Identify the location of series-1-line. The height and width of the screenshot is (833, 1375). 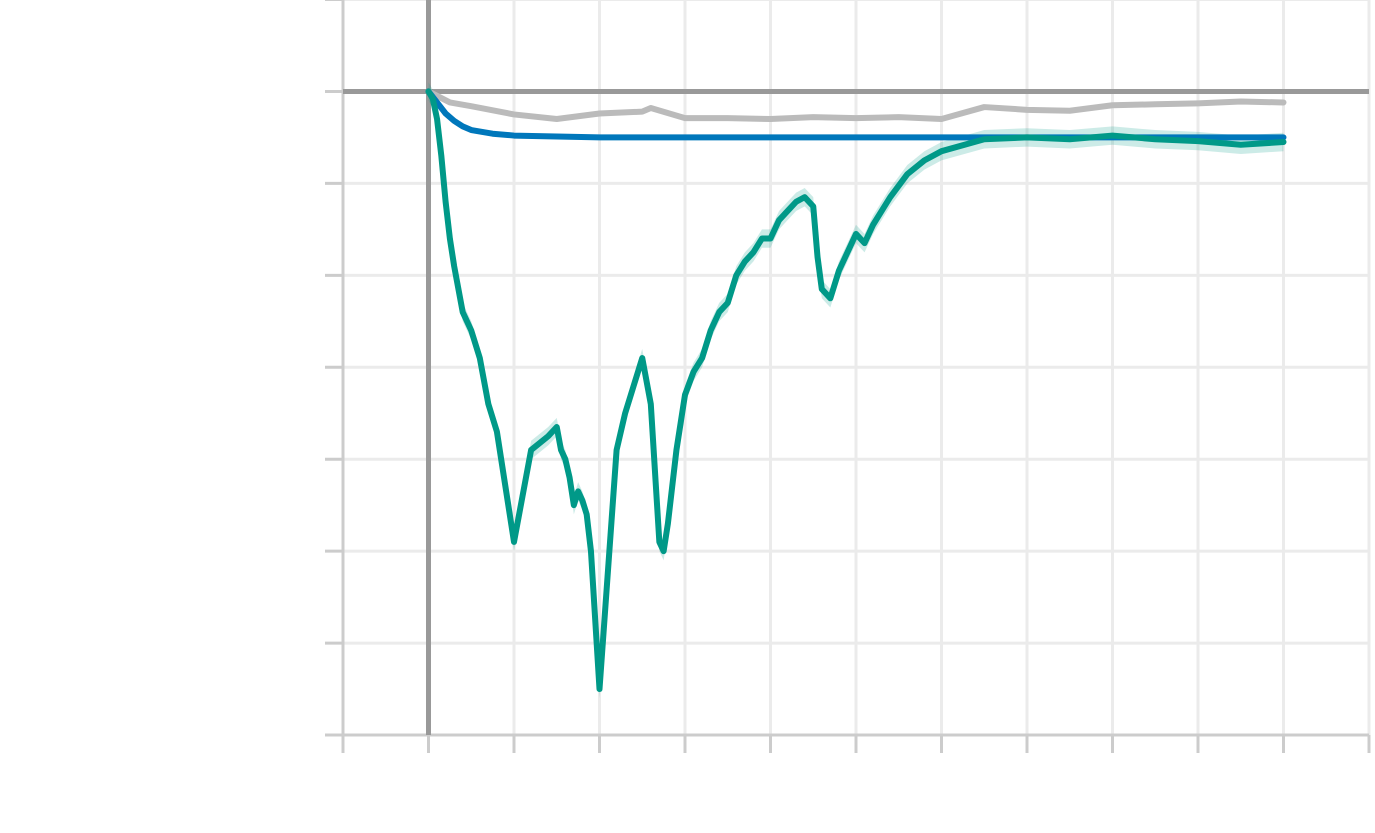
(856, 105).